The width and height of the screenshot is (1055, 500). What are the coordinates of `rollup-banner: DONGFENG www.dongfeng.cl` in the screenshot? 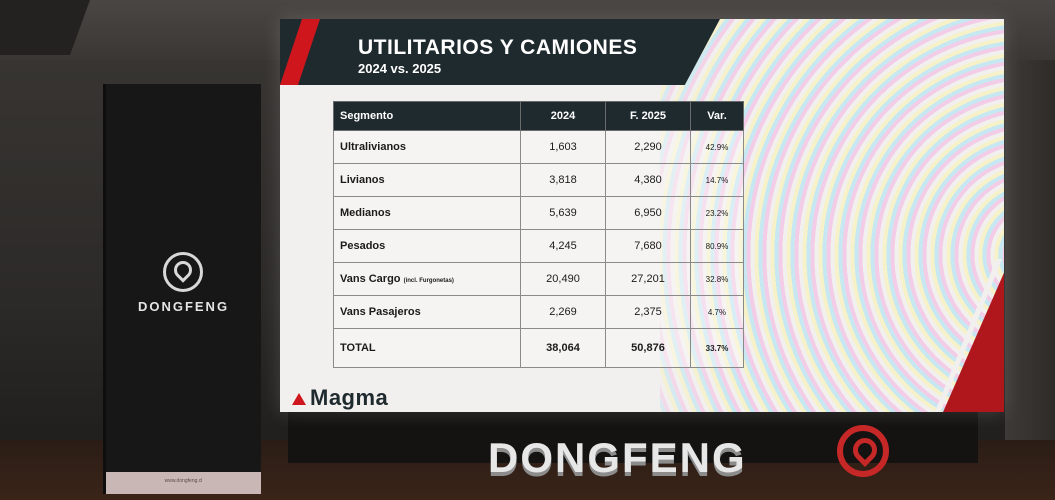 It's located at (182, 289).